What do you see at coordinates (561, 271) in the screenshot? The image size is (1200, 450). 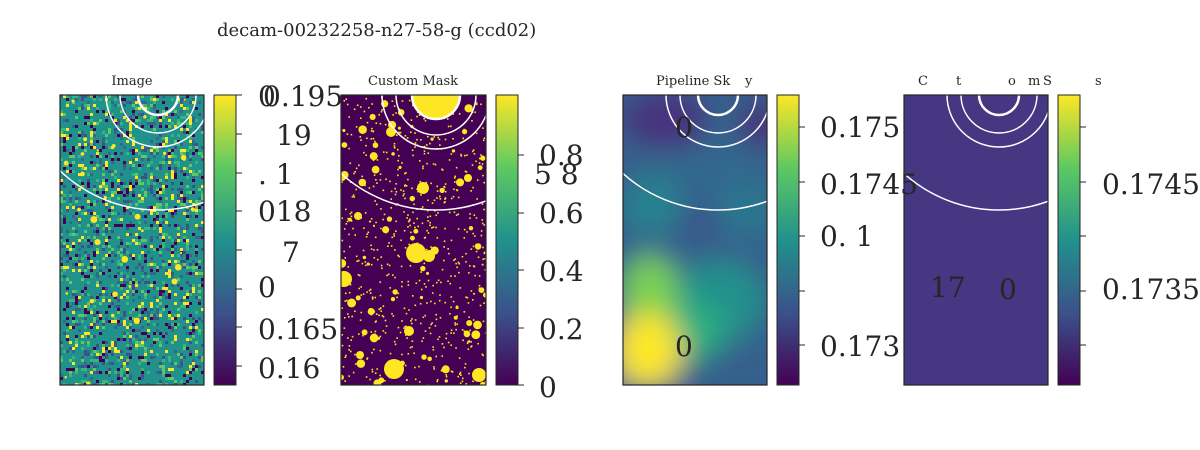 I see `mask-colorbar-tick-label: 0.4` at bounding box center [561, 271].